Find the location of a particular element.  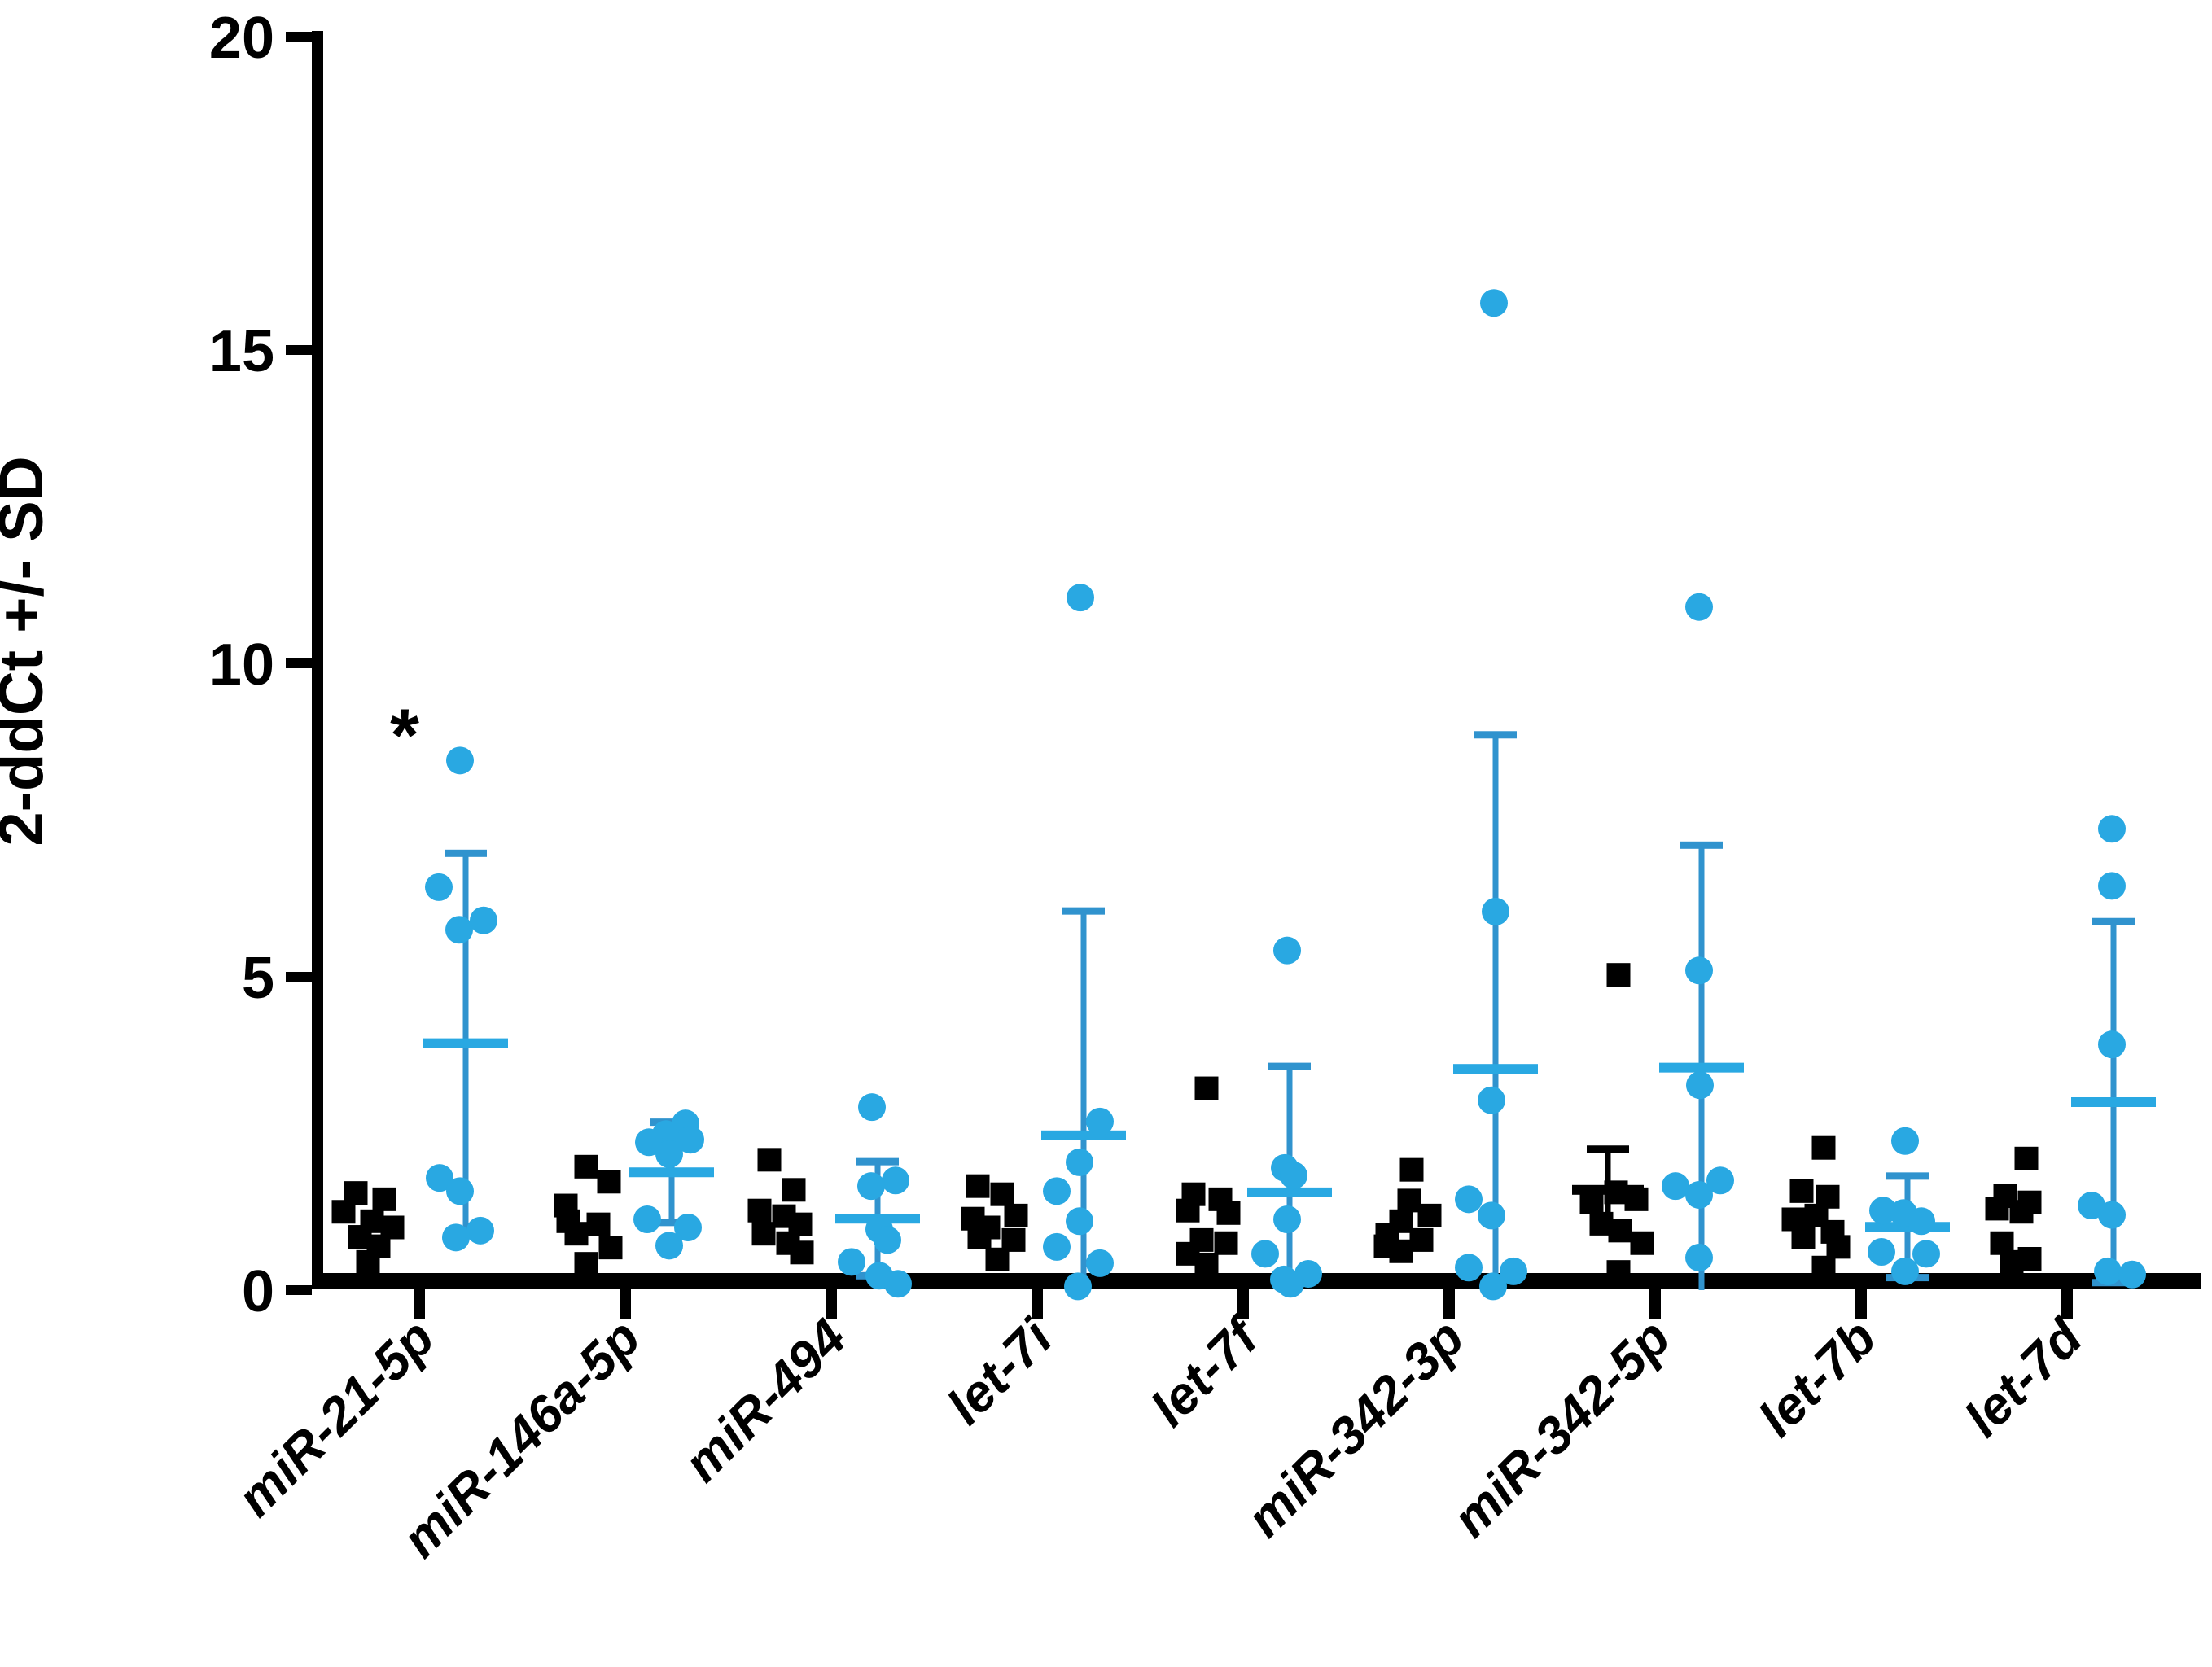

x-category-label: miR-21-5p is located at coordinates (335, 1418).